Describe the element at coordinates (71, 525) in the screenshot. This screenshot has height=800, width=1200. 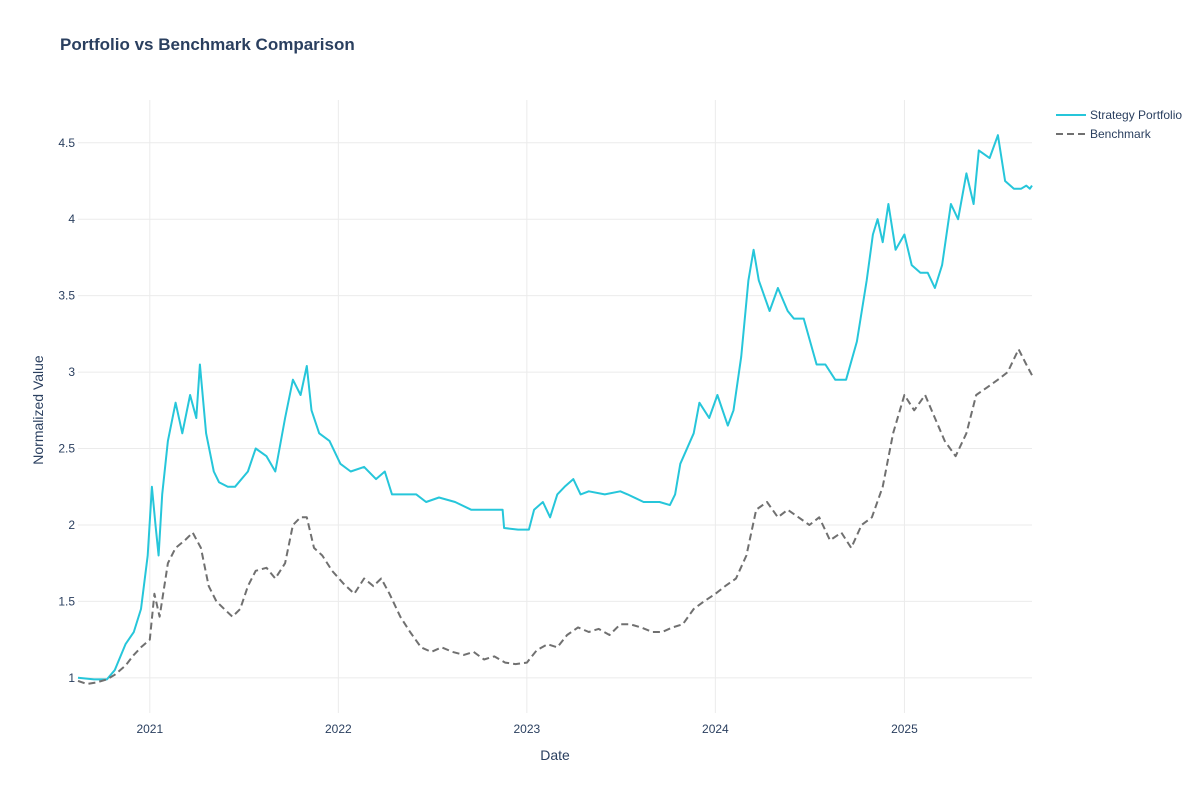
I see `y-tick-label: 2` at that location.